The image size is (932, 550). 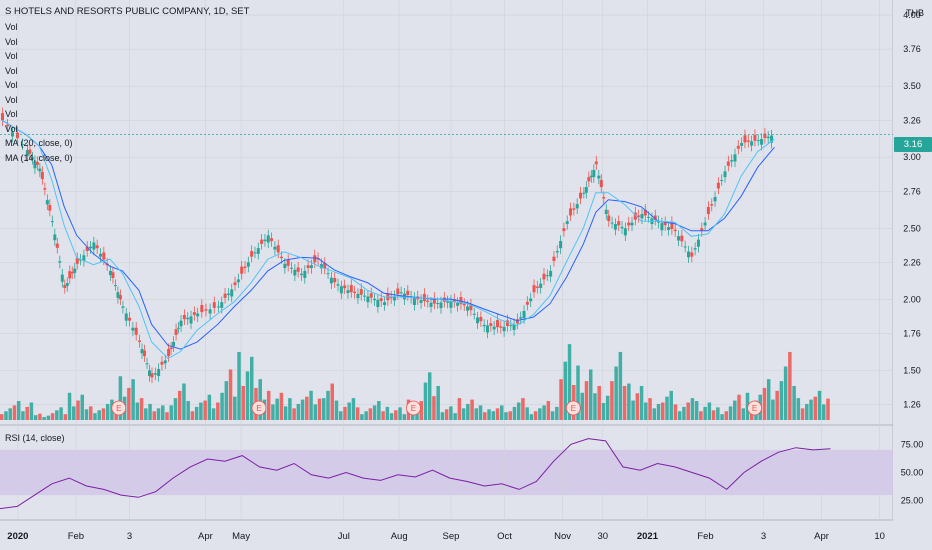 What do you see at coordinates (504, 536) in the screenshot?
I see `time-tick-label: Oct` at bounding box center [504, 536].